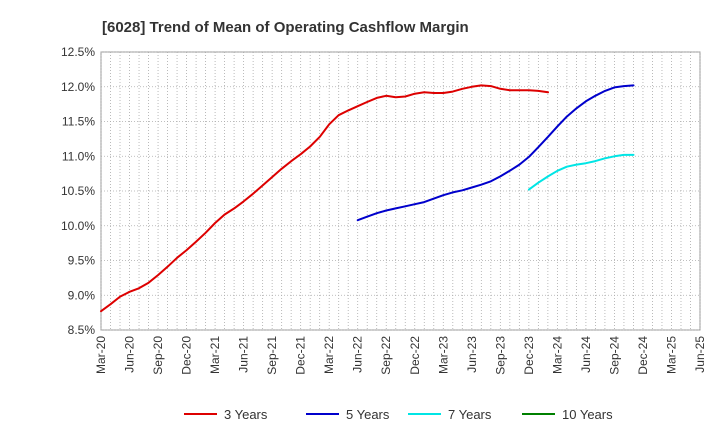 Image resolution: width=720 pixels, height=440 pixels. What do you see at coordinates (78, 226) in the screenshot?
I see `y-tick-label: 10.0%` at bounding box center [78, 226].